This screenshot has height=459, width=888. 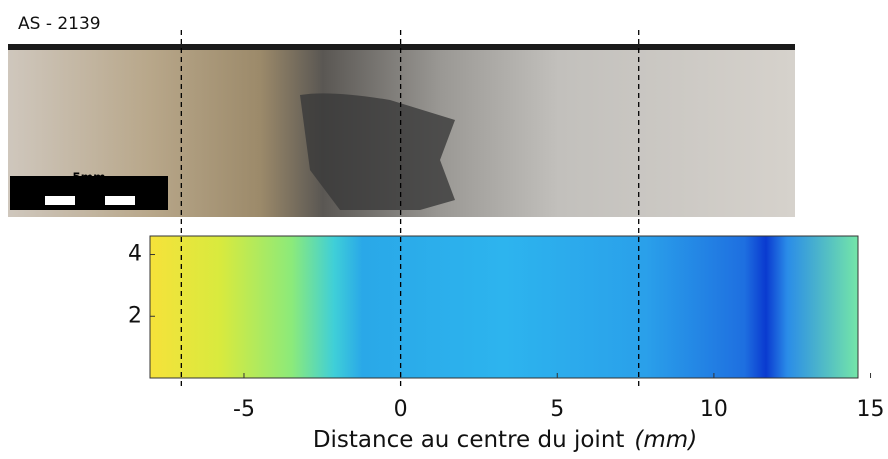 I want to click on scale-bar-label: 5mm, so click(x=88, y=178).